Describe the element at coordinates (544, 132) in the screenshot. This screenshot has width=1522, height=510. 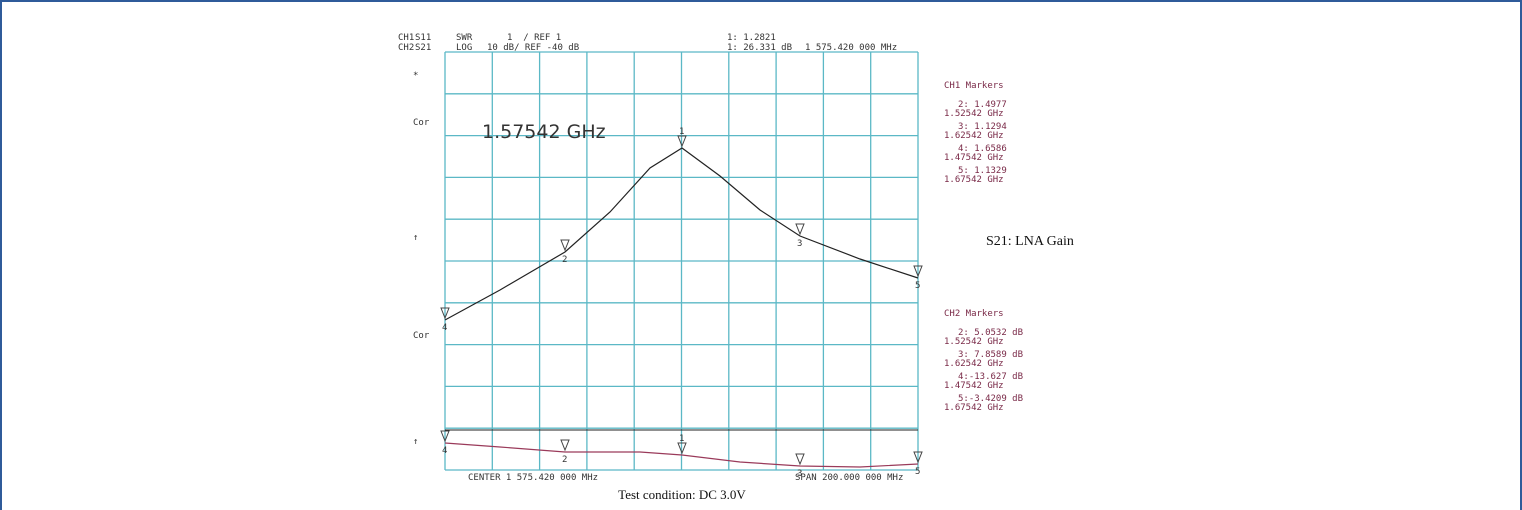
I see `frequency-label: 1.57542 GHz` at that location.